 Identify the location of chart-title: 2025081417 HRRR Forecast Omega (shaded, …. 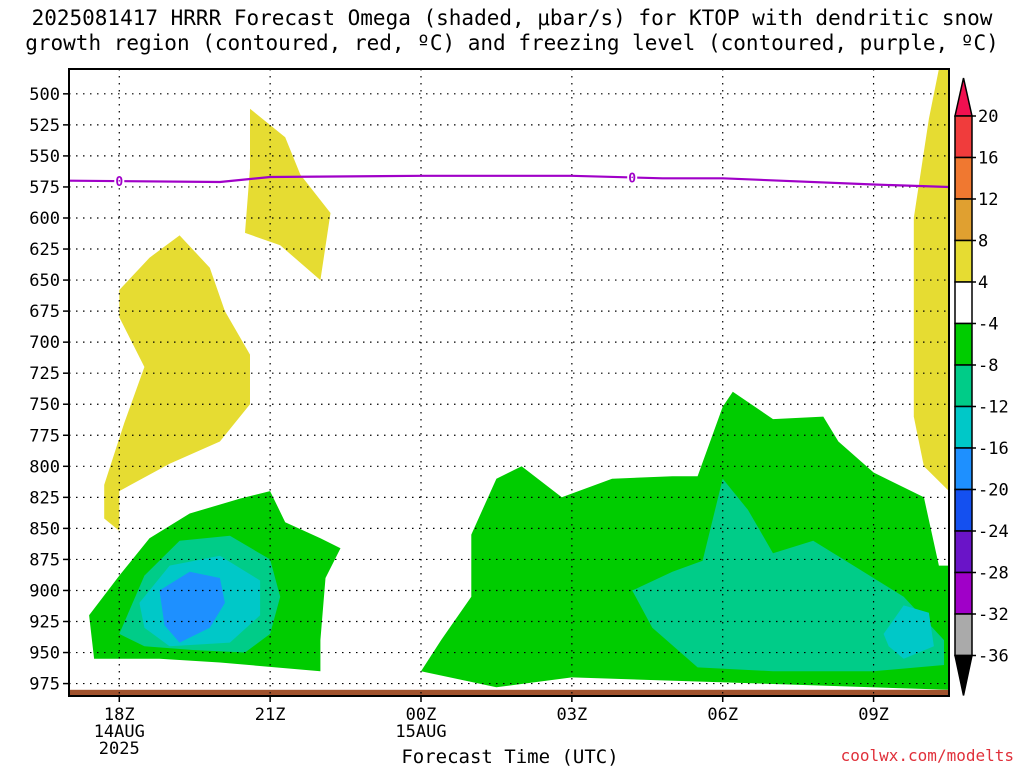
(512, 30).